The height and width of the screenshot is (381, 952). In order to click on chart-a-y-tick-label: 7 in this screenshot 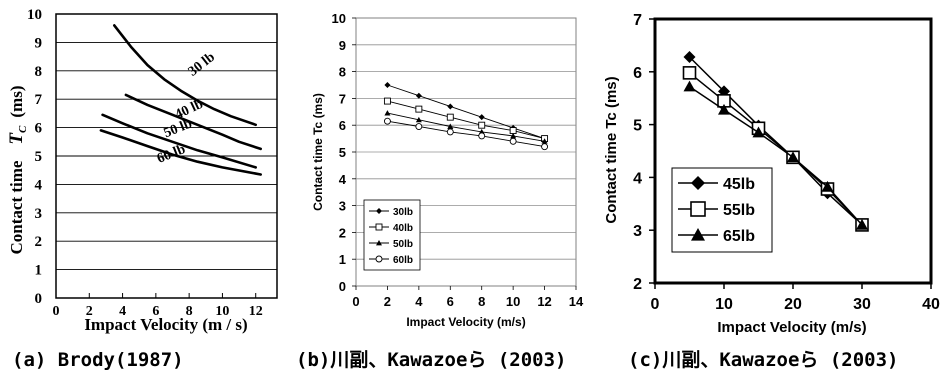, I will do `click(39, 100)`.